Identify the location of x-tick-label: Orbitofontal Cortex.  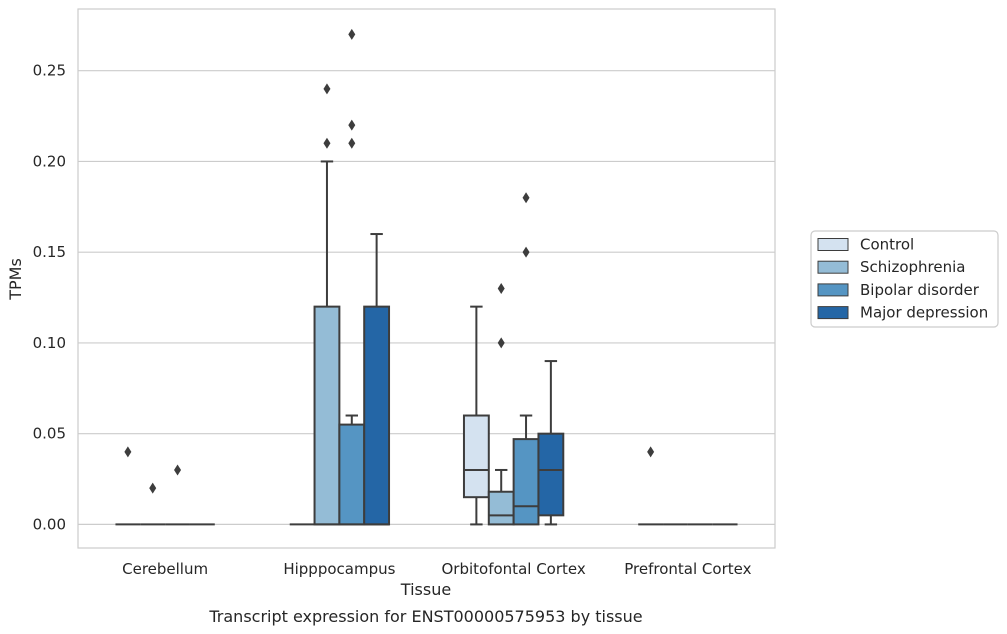
(514, 569).